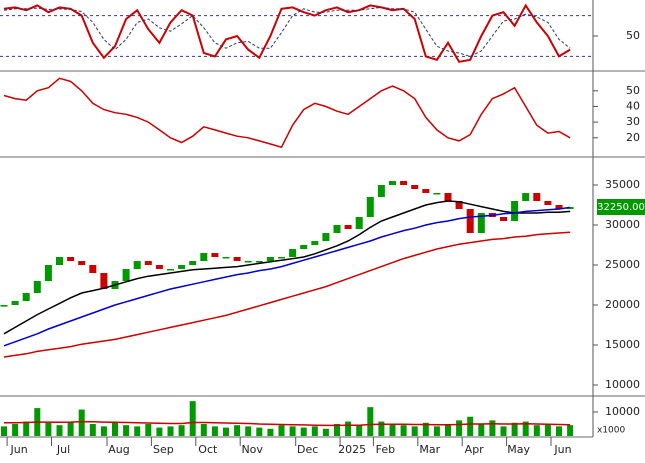 This screenshot has height=463, width=645. Describe the element at coordinates (352, 449) in the screenshot. I see `x-tick-label: 2025` at that location.